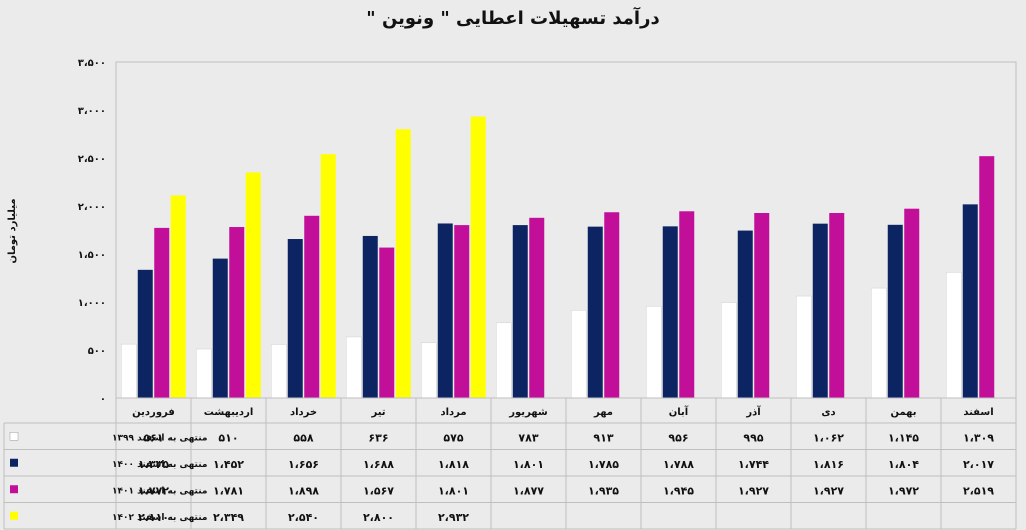 The height and width of the screenshot is (530, 1026). Describe the element at coordinates (303, 412) in the screenshot. I see `x-tick-label: خرداد` at that location.